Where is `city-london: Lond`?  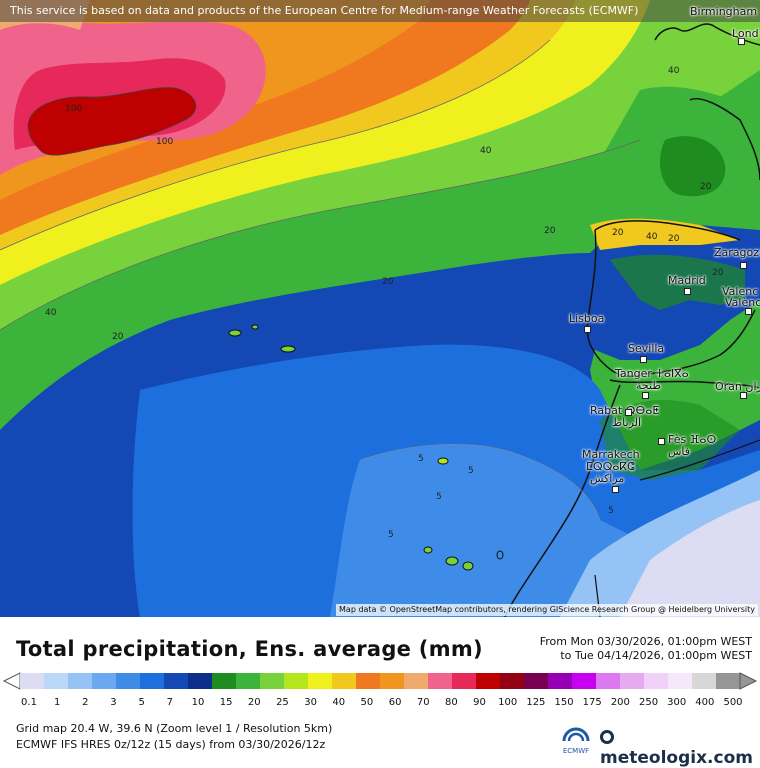
city-london: Lond is located at coordinates (745, 33).